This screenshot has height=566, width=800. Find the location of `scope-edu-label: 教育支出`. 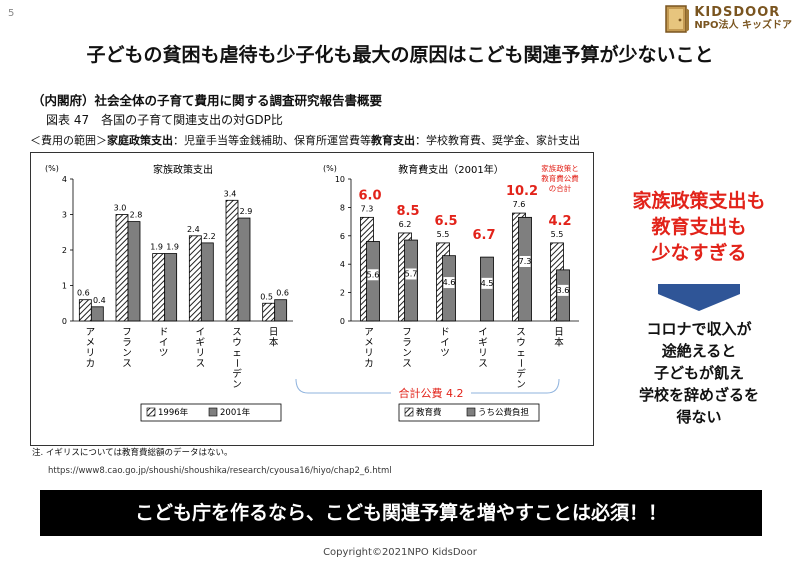

scope-edu-label: 教育支出 is located at coordinates (393, 140).